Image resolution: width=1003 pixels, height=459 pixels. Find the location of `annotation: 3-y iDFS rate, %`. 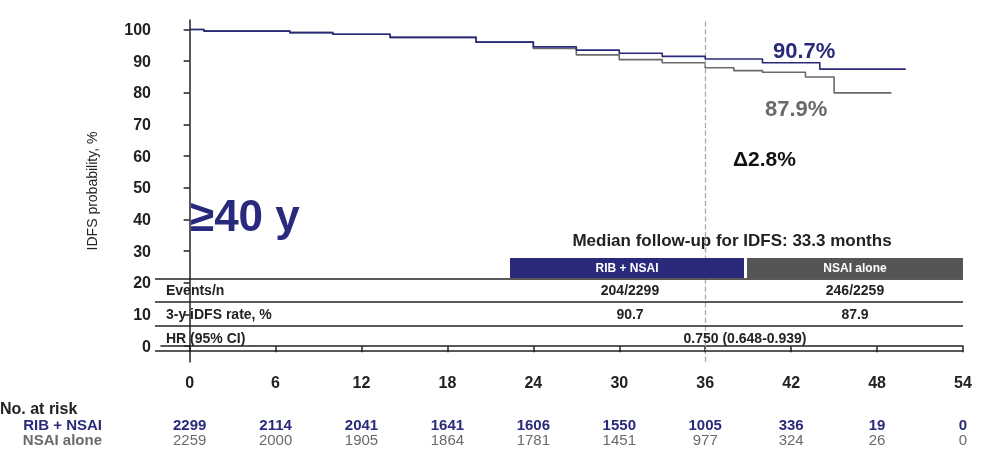

annotation: 3-y iDFS rate, % is located at coordinates (219, 314).